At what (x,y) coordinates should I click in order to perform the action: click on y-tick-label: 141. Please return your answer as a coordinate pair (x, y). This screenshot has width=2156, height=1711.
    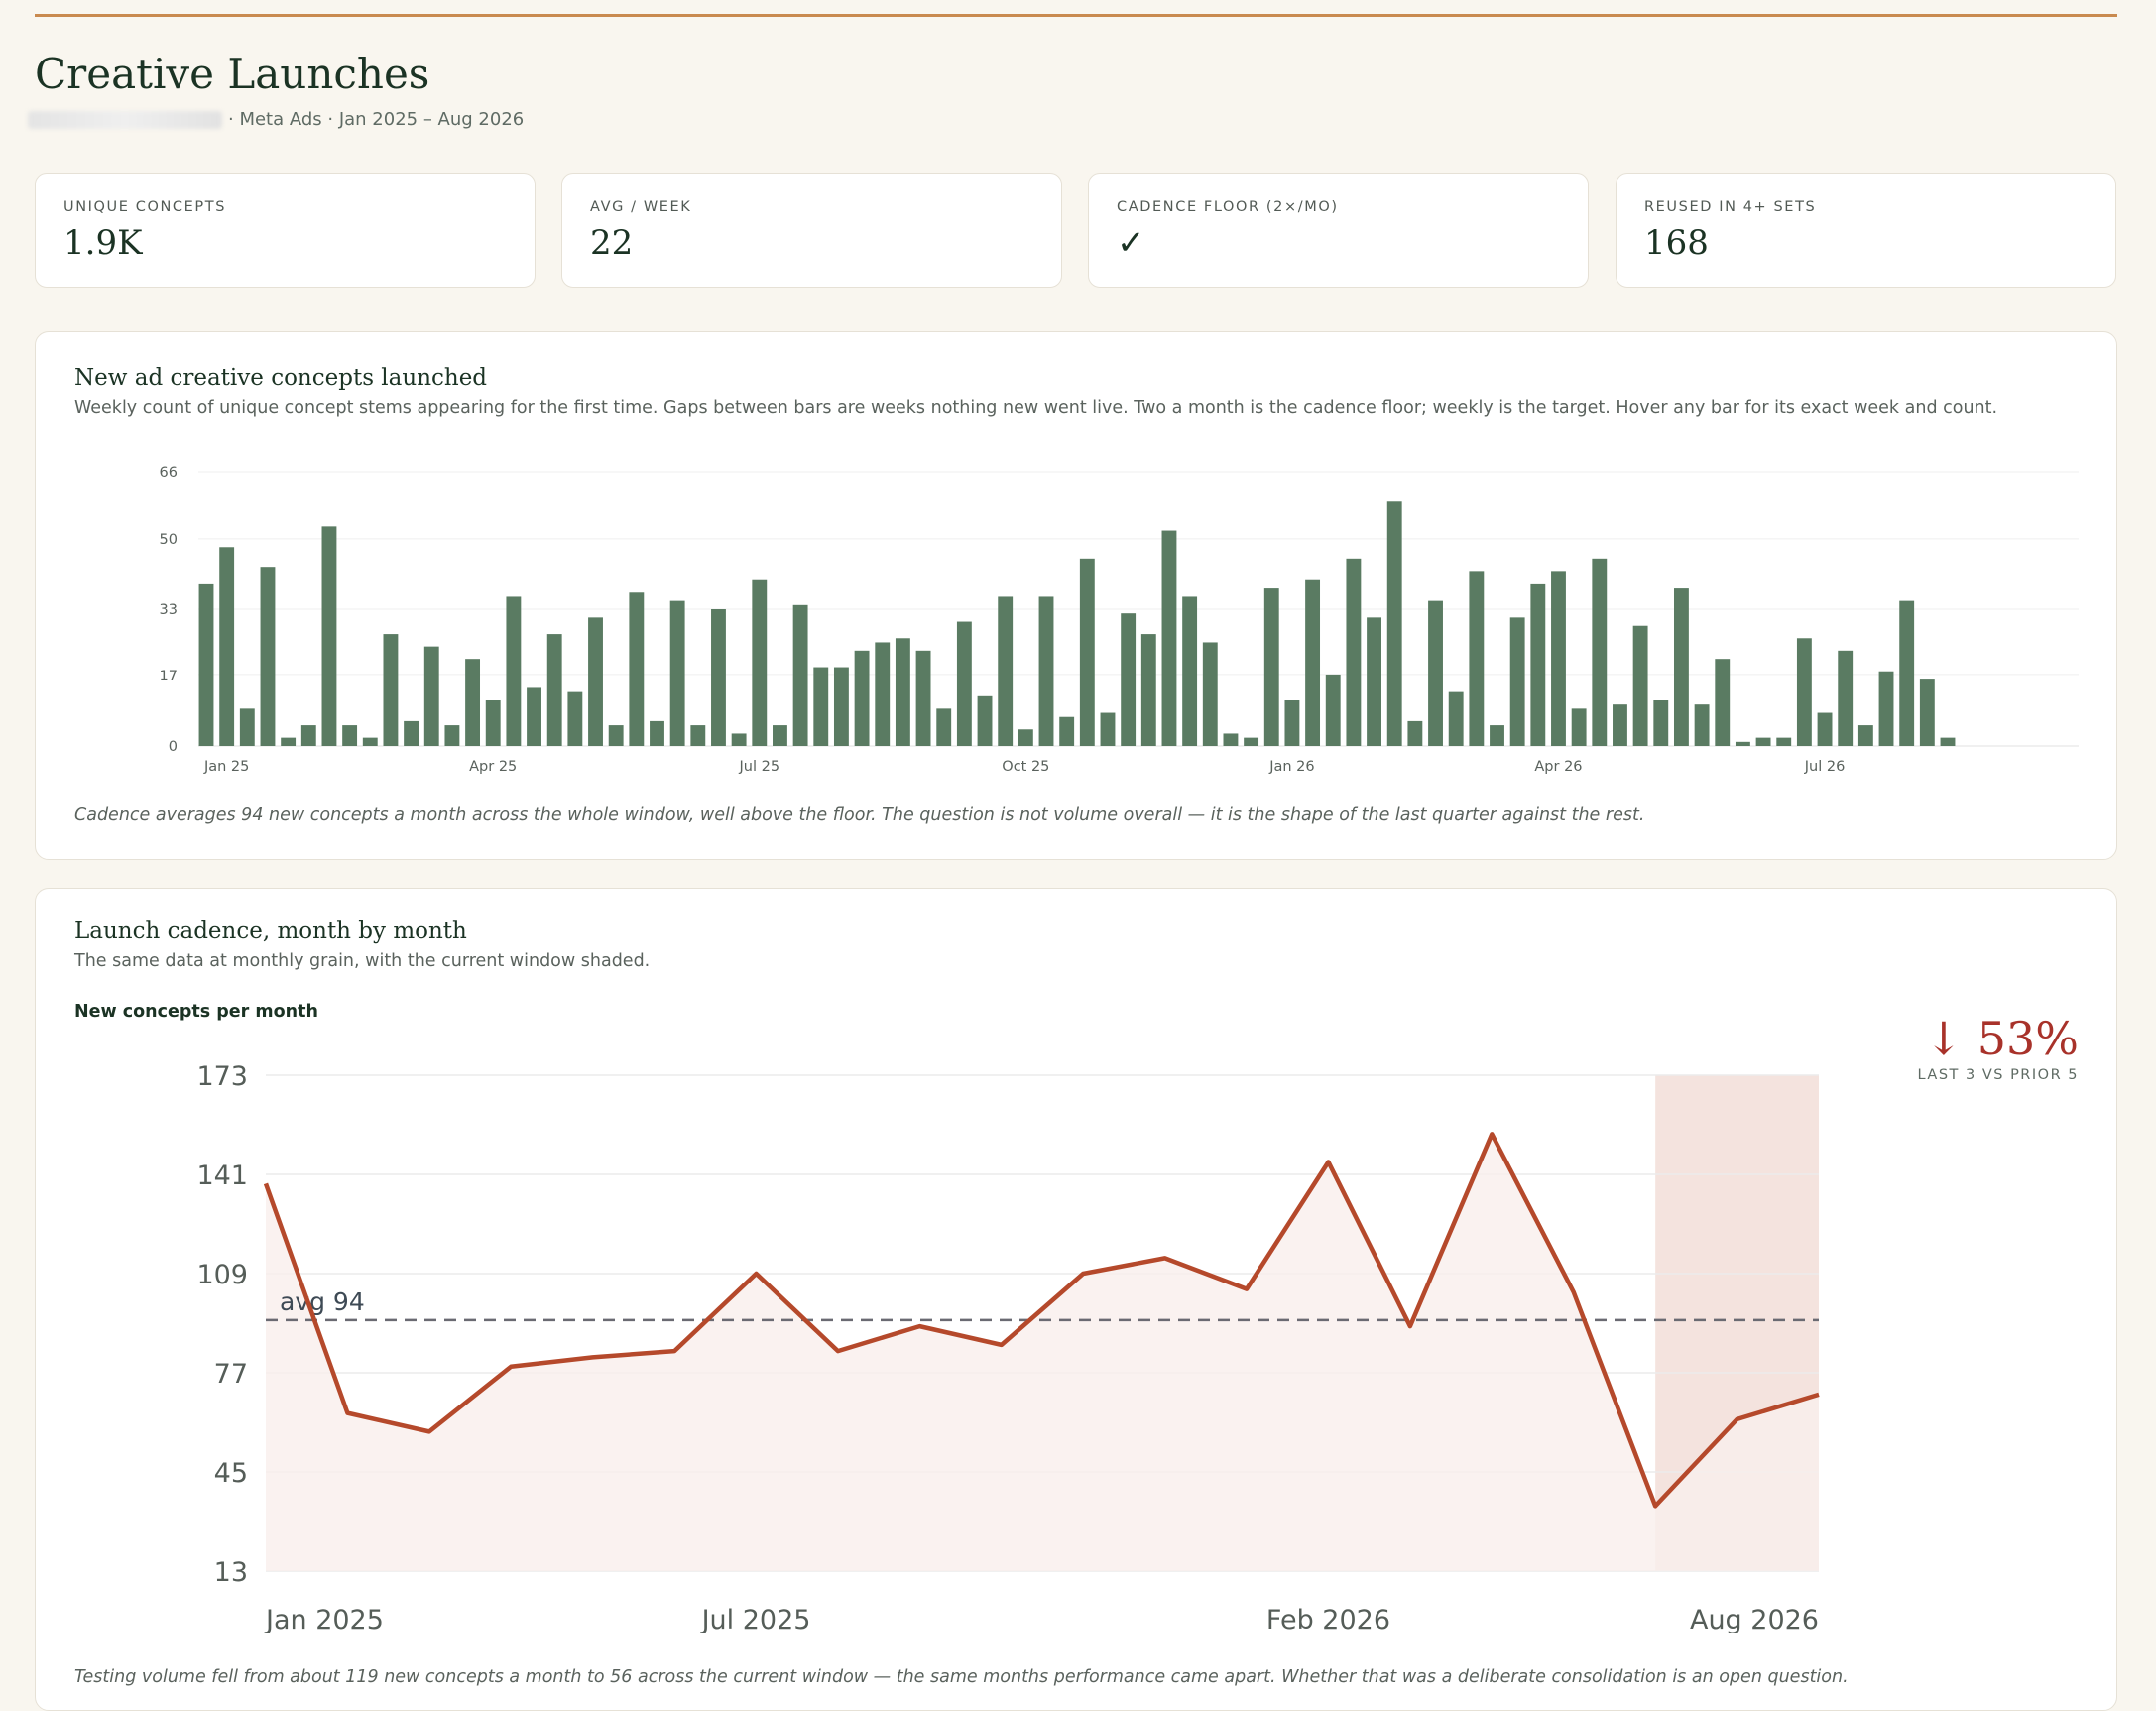
    Looking at the image, I should click on (222, 1176).